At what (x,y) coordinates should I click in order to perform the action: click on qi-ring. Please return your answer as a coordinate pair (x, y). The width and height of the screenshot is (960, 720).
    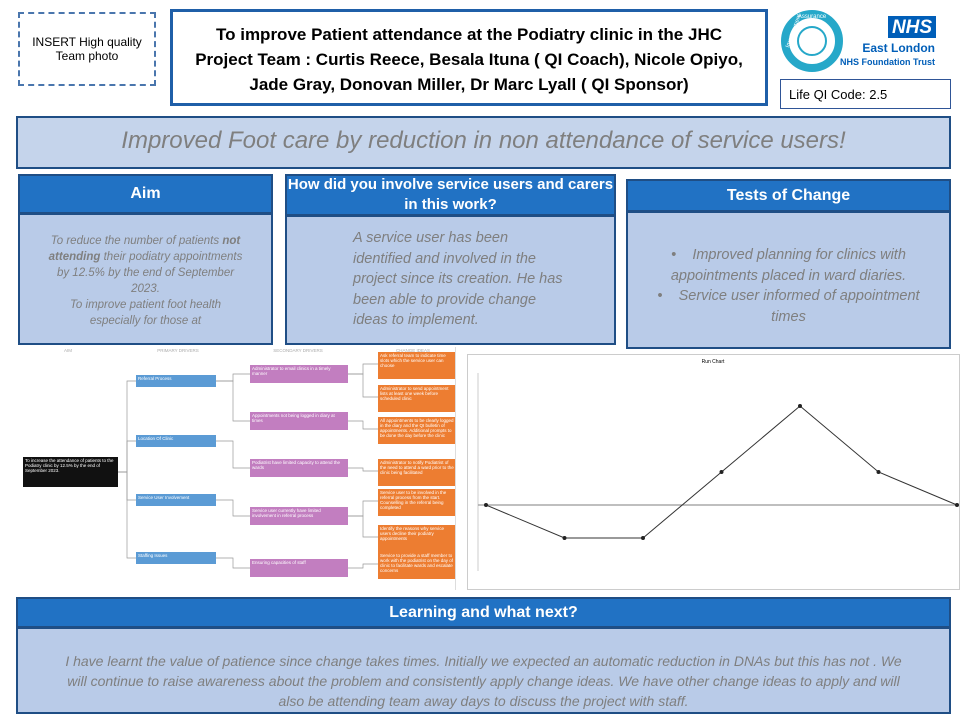
    Looking at the image, I should click on (812, 41).